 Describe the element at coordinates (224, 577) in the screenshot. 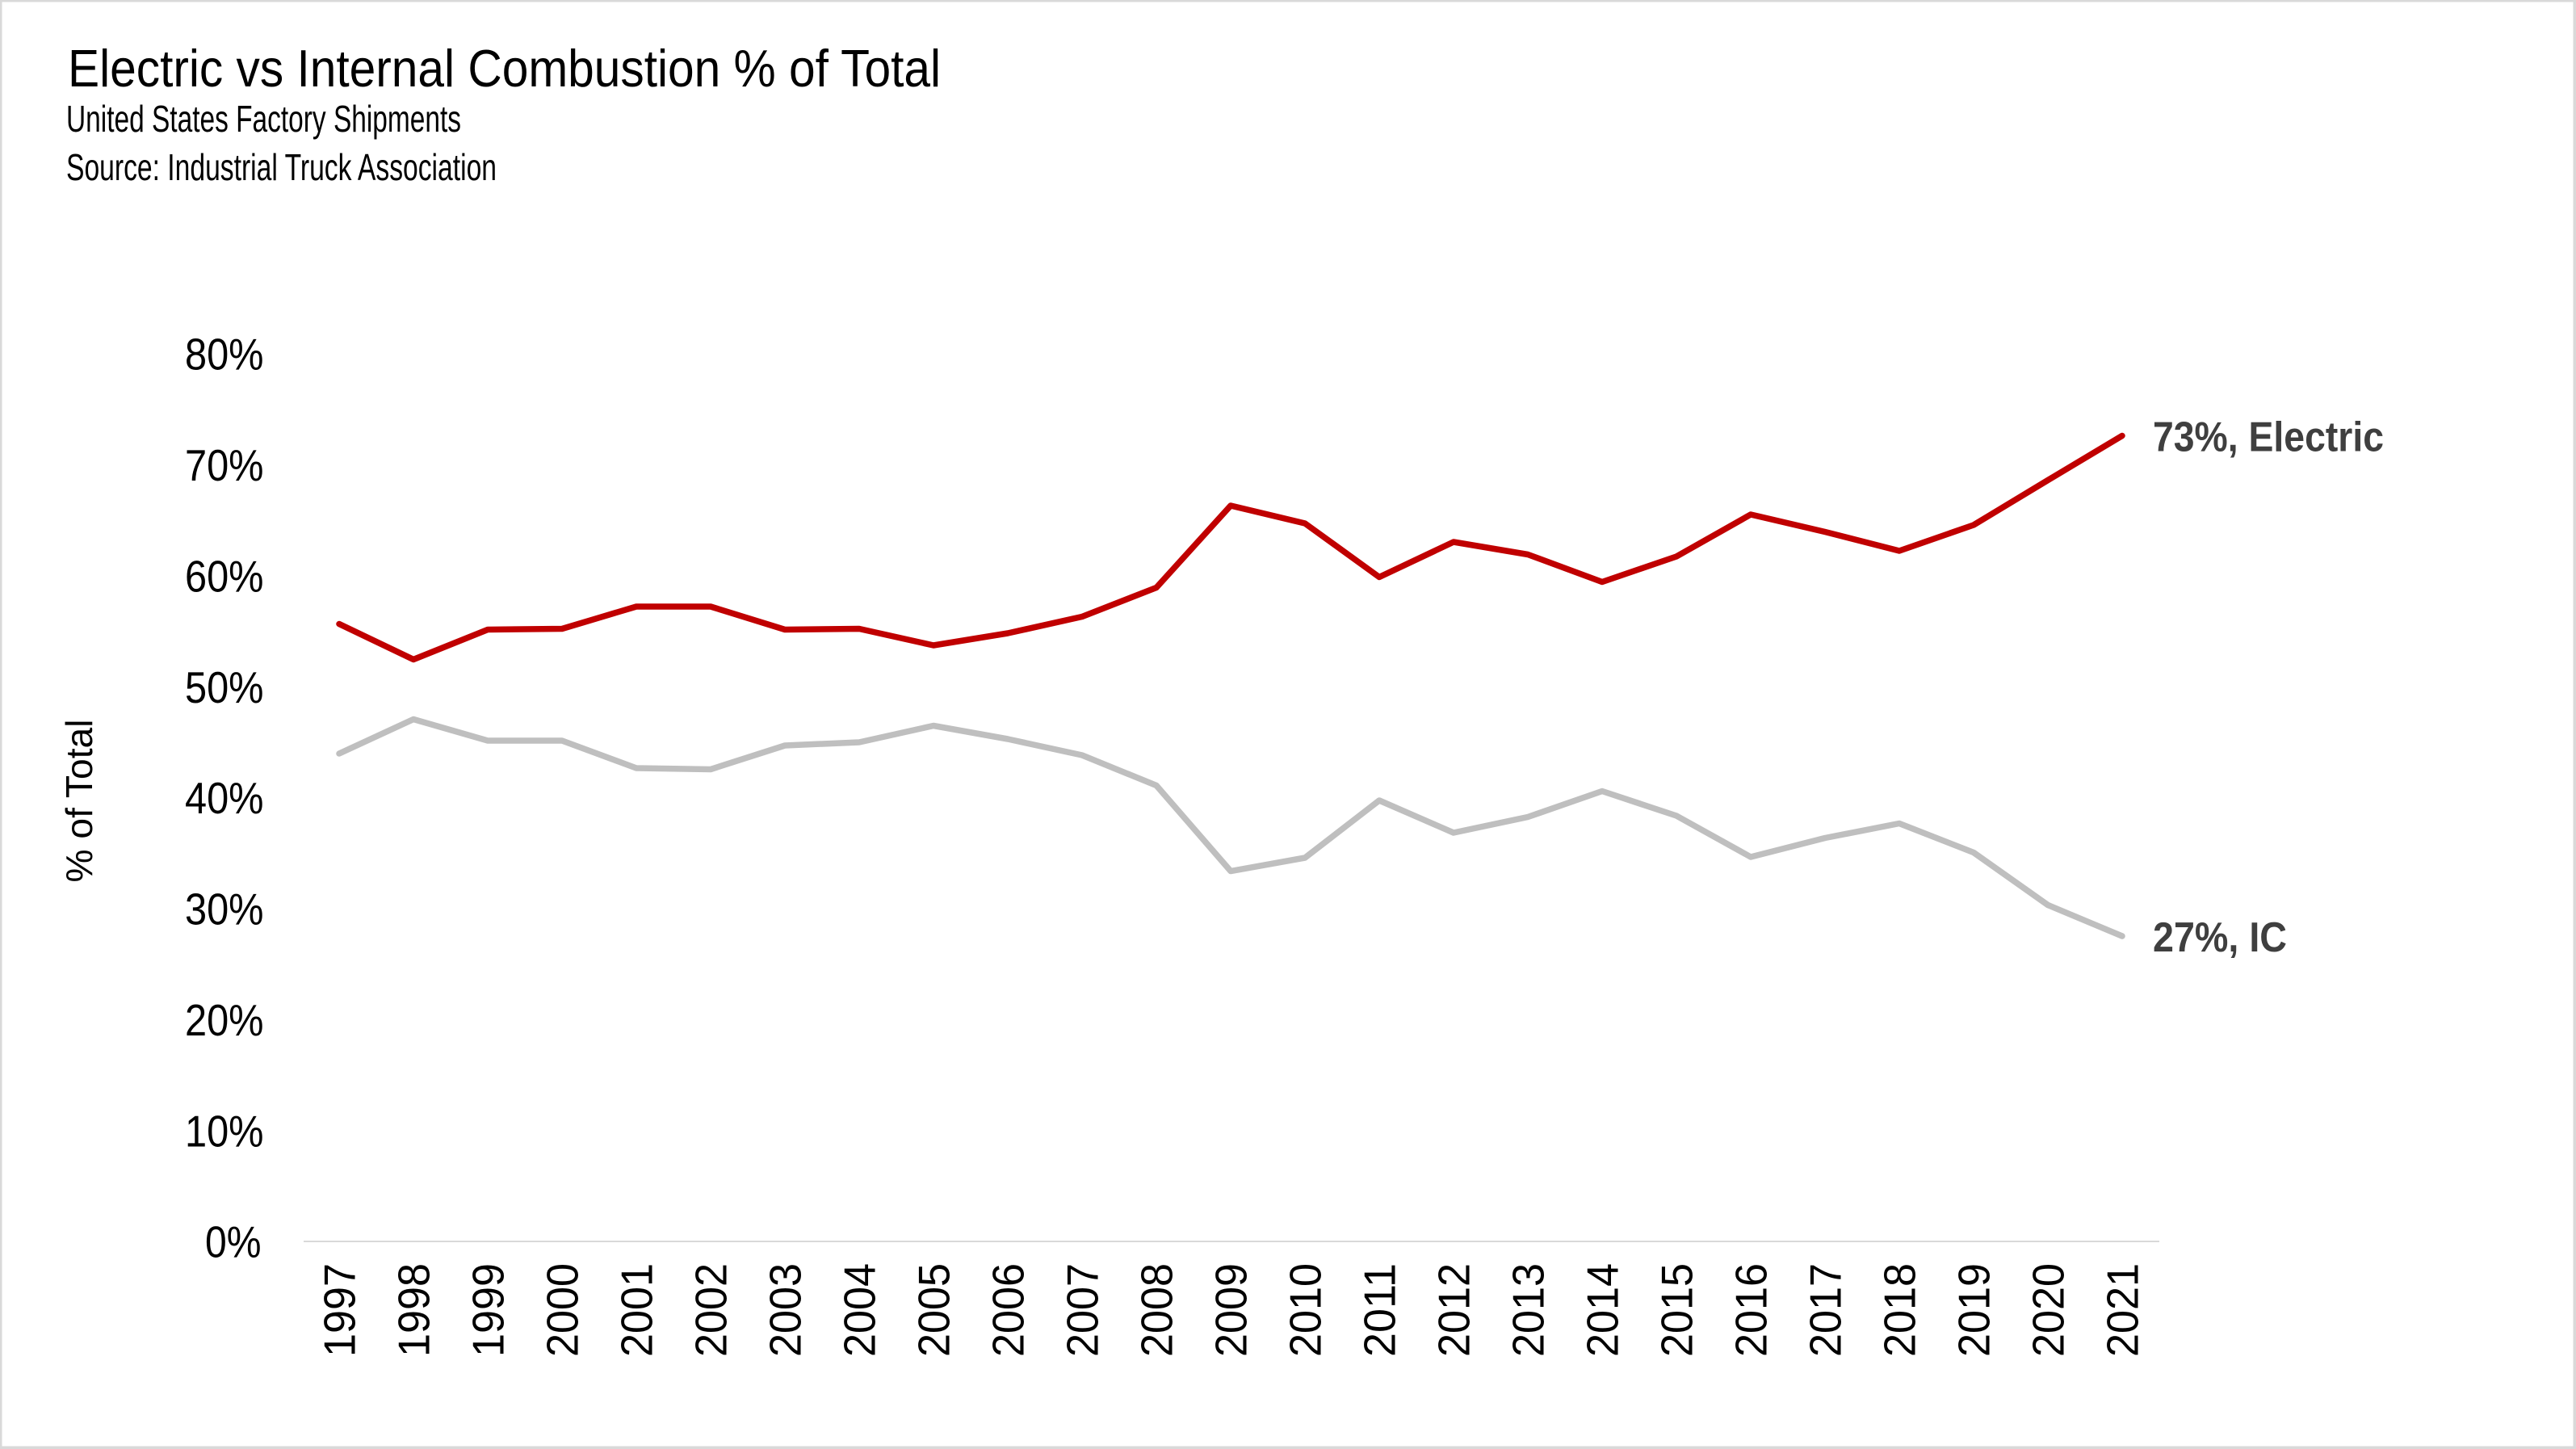

I see `svg-text: 60%` at that location.